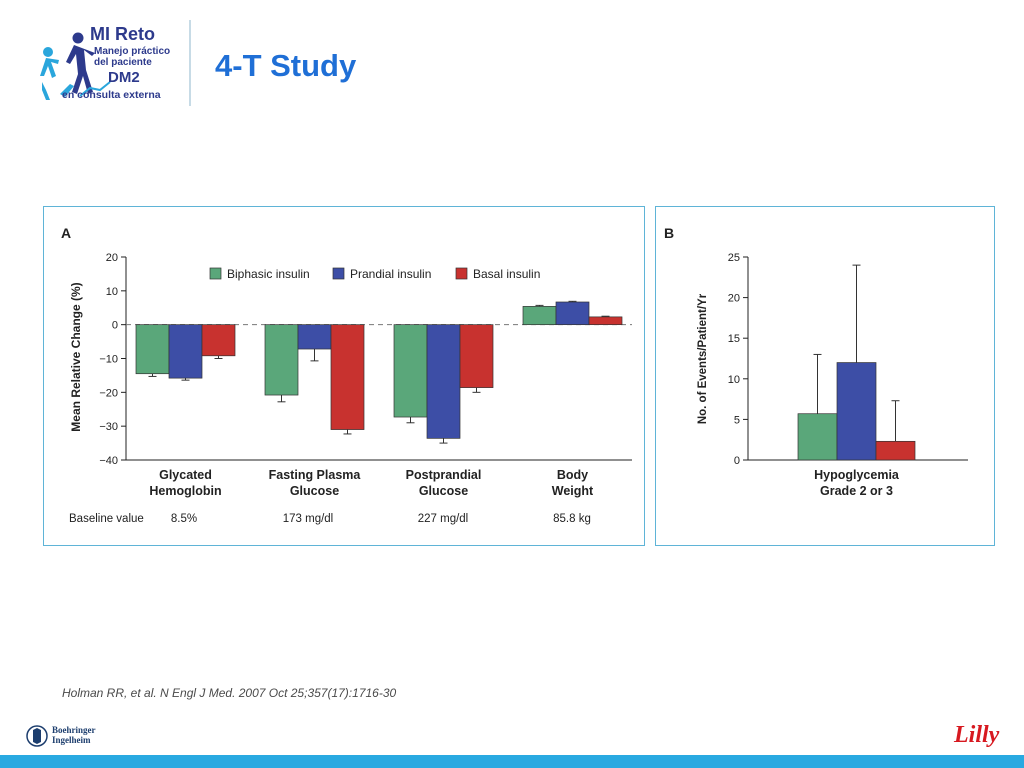 The image size is (1024, 768). What do you see at coordinates (338, 273) in the screenshot?
I see `legend-swatch-prandial` at bounding box center [338, 273].